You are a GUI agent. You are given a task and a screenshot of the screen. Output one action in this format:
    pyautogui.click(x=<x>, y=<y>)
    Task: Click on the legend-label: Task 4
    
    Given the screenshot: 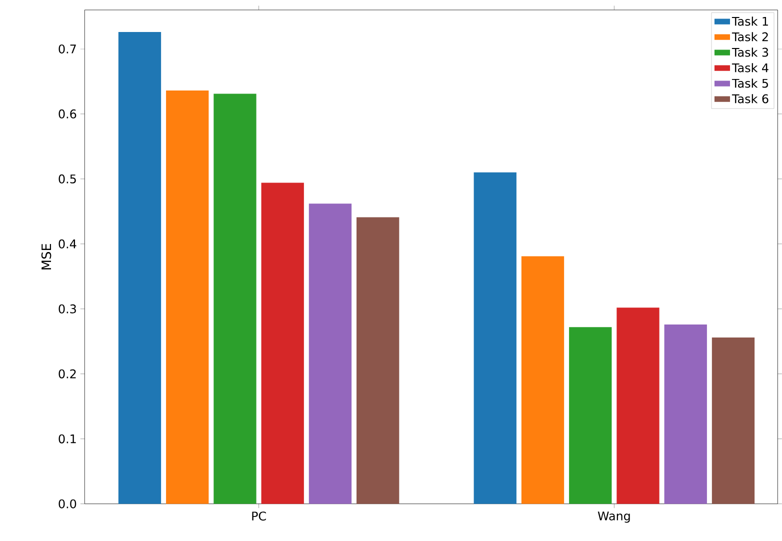 What is the action you would take?
    pyautogui.click(x=750, y=67)
    